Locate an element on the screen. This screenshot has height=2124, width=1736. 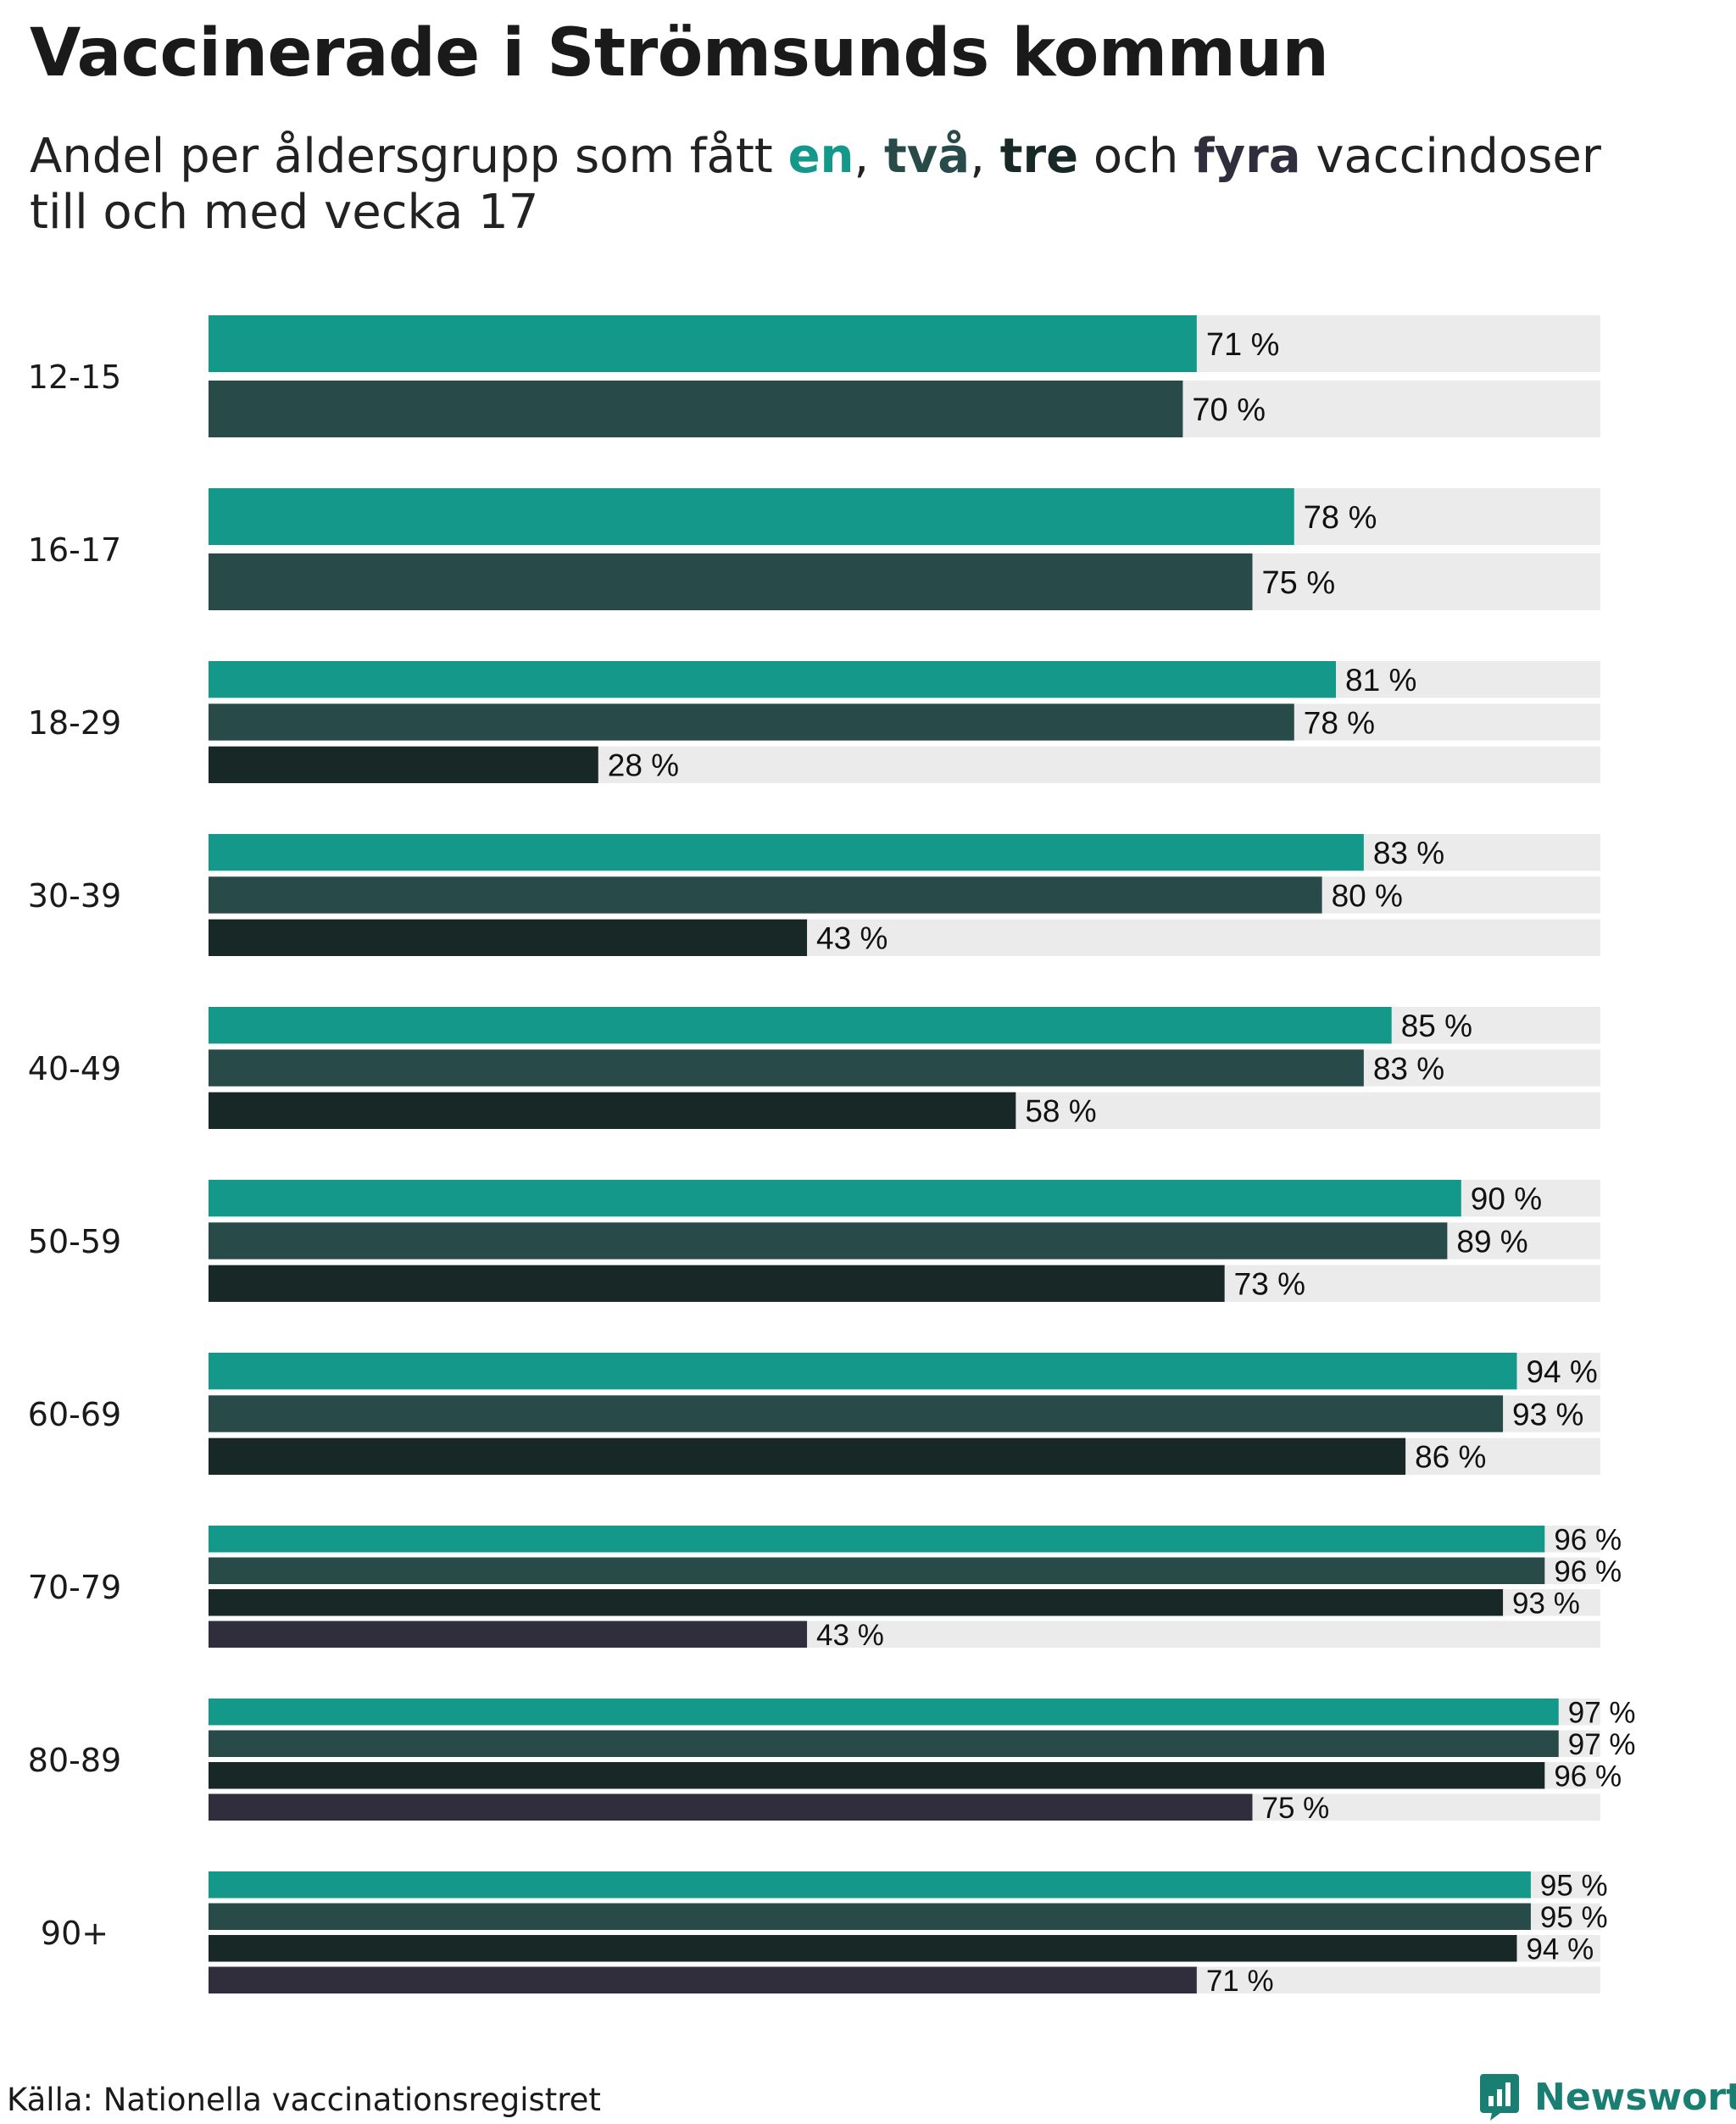
data-label: 86 % is located at coordinates (1450, 1457).